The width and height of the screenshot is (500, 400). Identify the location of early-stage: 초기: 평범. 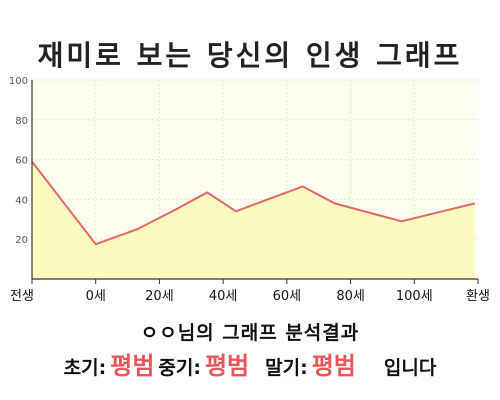
(111, 363).